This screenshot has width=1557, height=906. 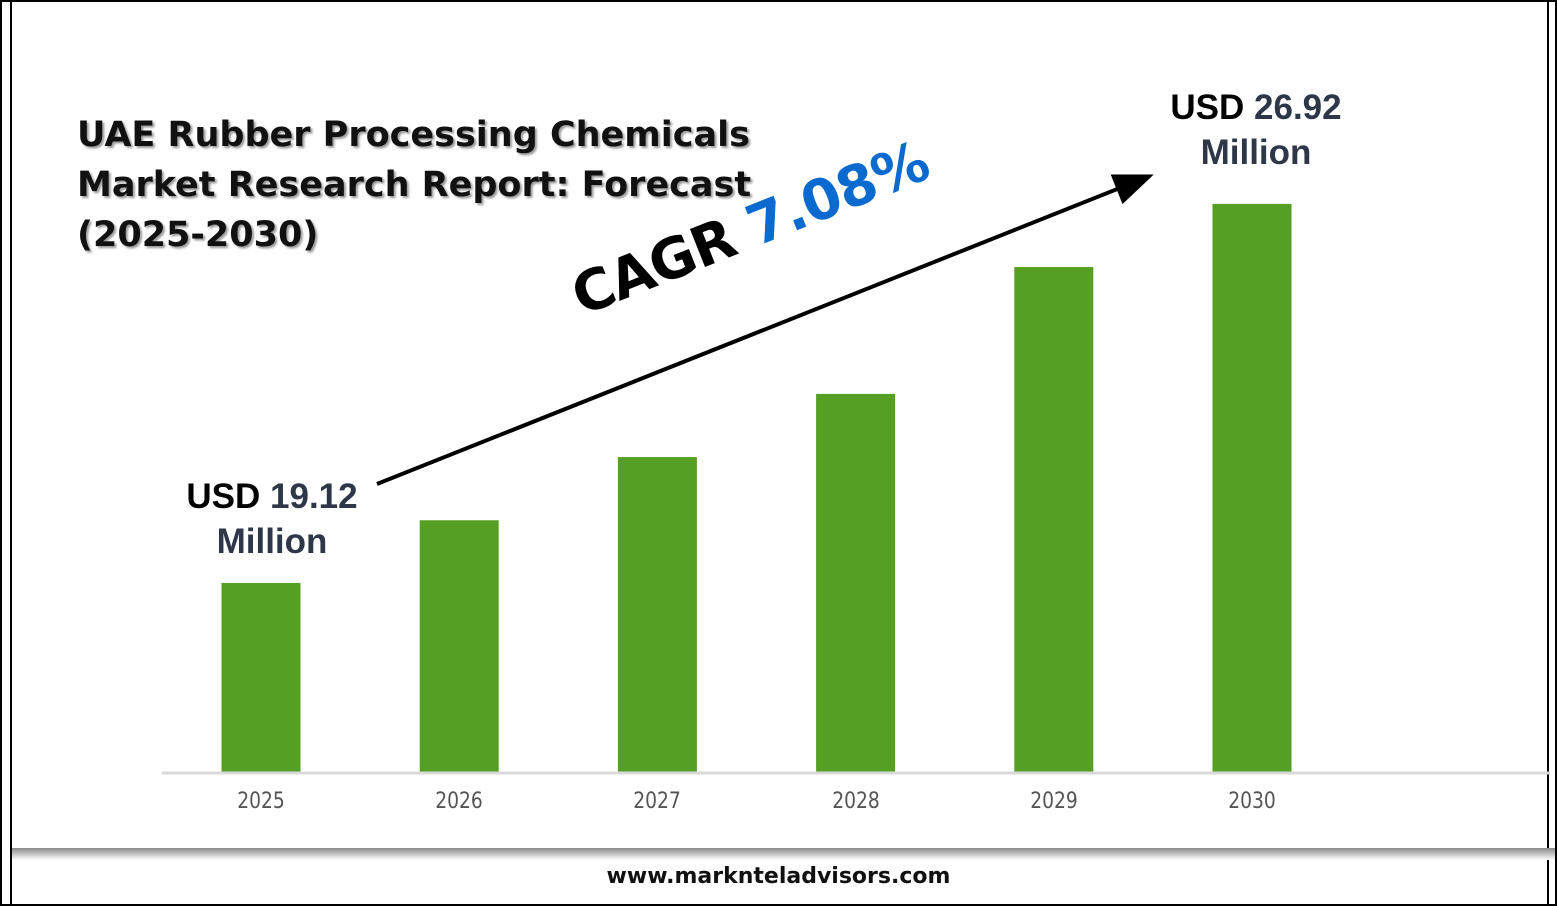 What do you see at coordinates (1252, 801) in the screenshot?
I see `x-tick-label: 2030` at bounding box center [1252, 801].